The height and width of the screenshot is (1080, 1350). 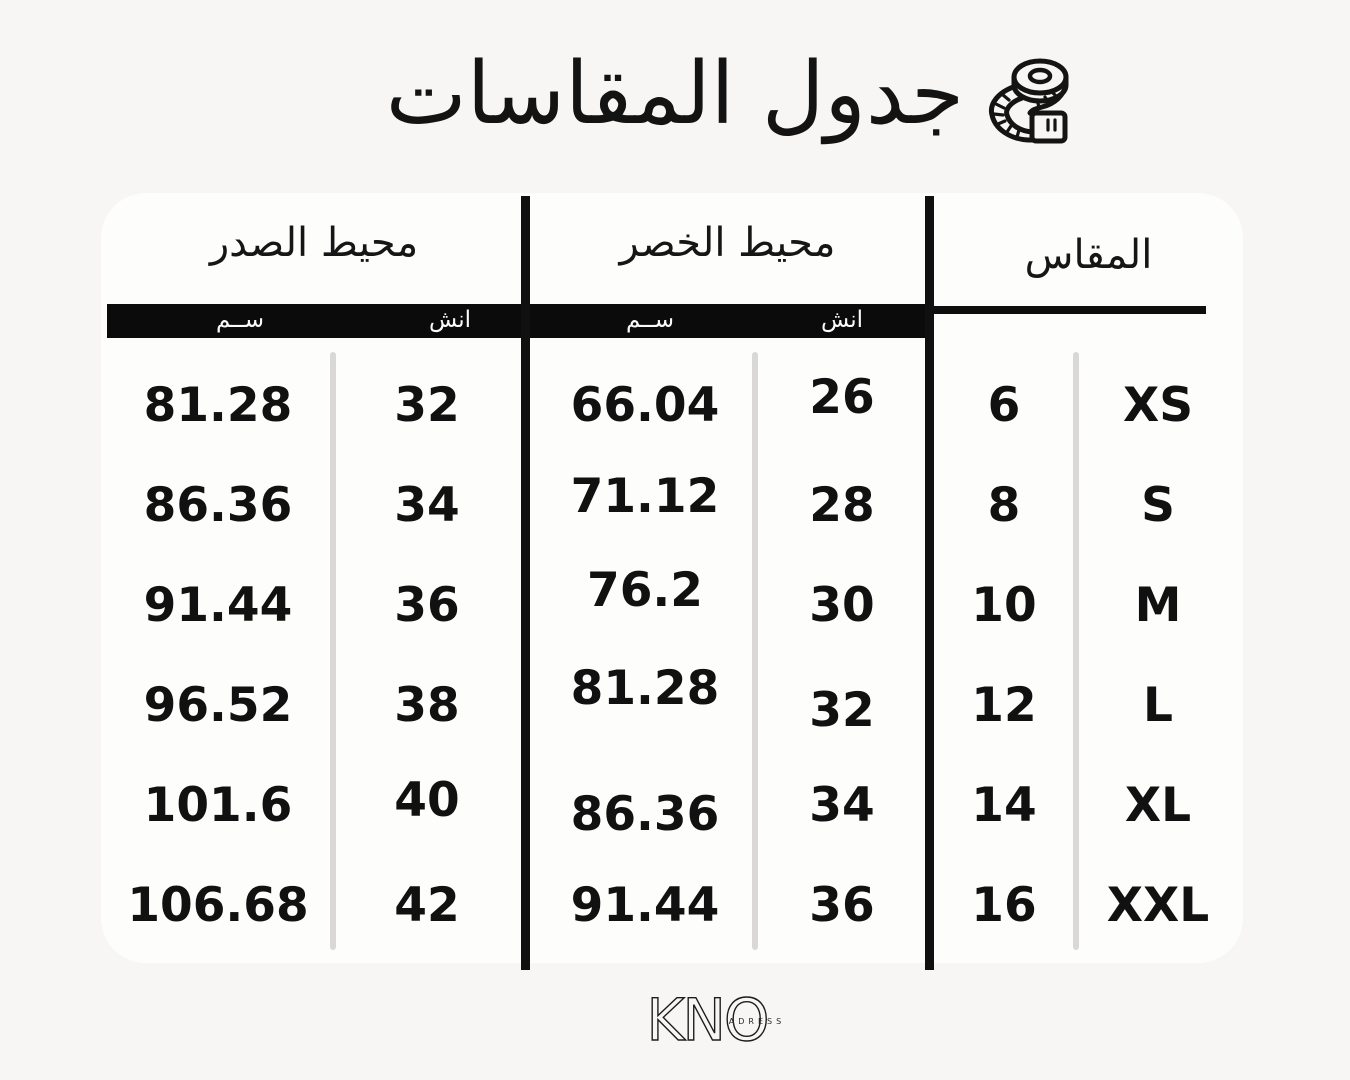 What do you see at coordinates (929, 583) in the screenshot?
I see `column-divider-waist-size` at bounding box center [929, 583].